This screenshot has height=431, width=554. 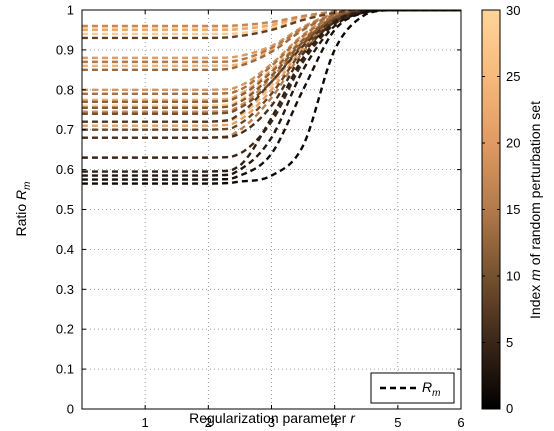 I want to click on x-axis-title: Regularization parameter r, so click(x=272, y=418).